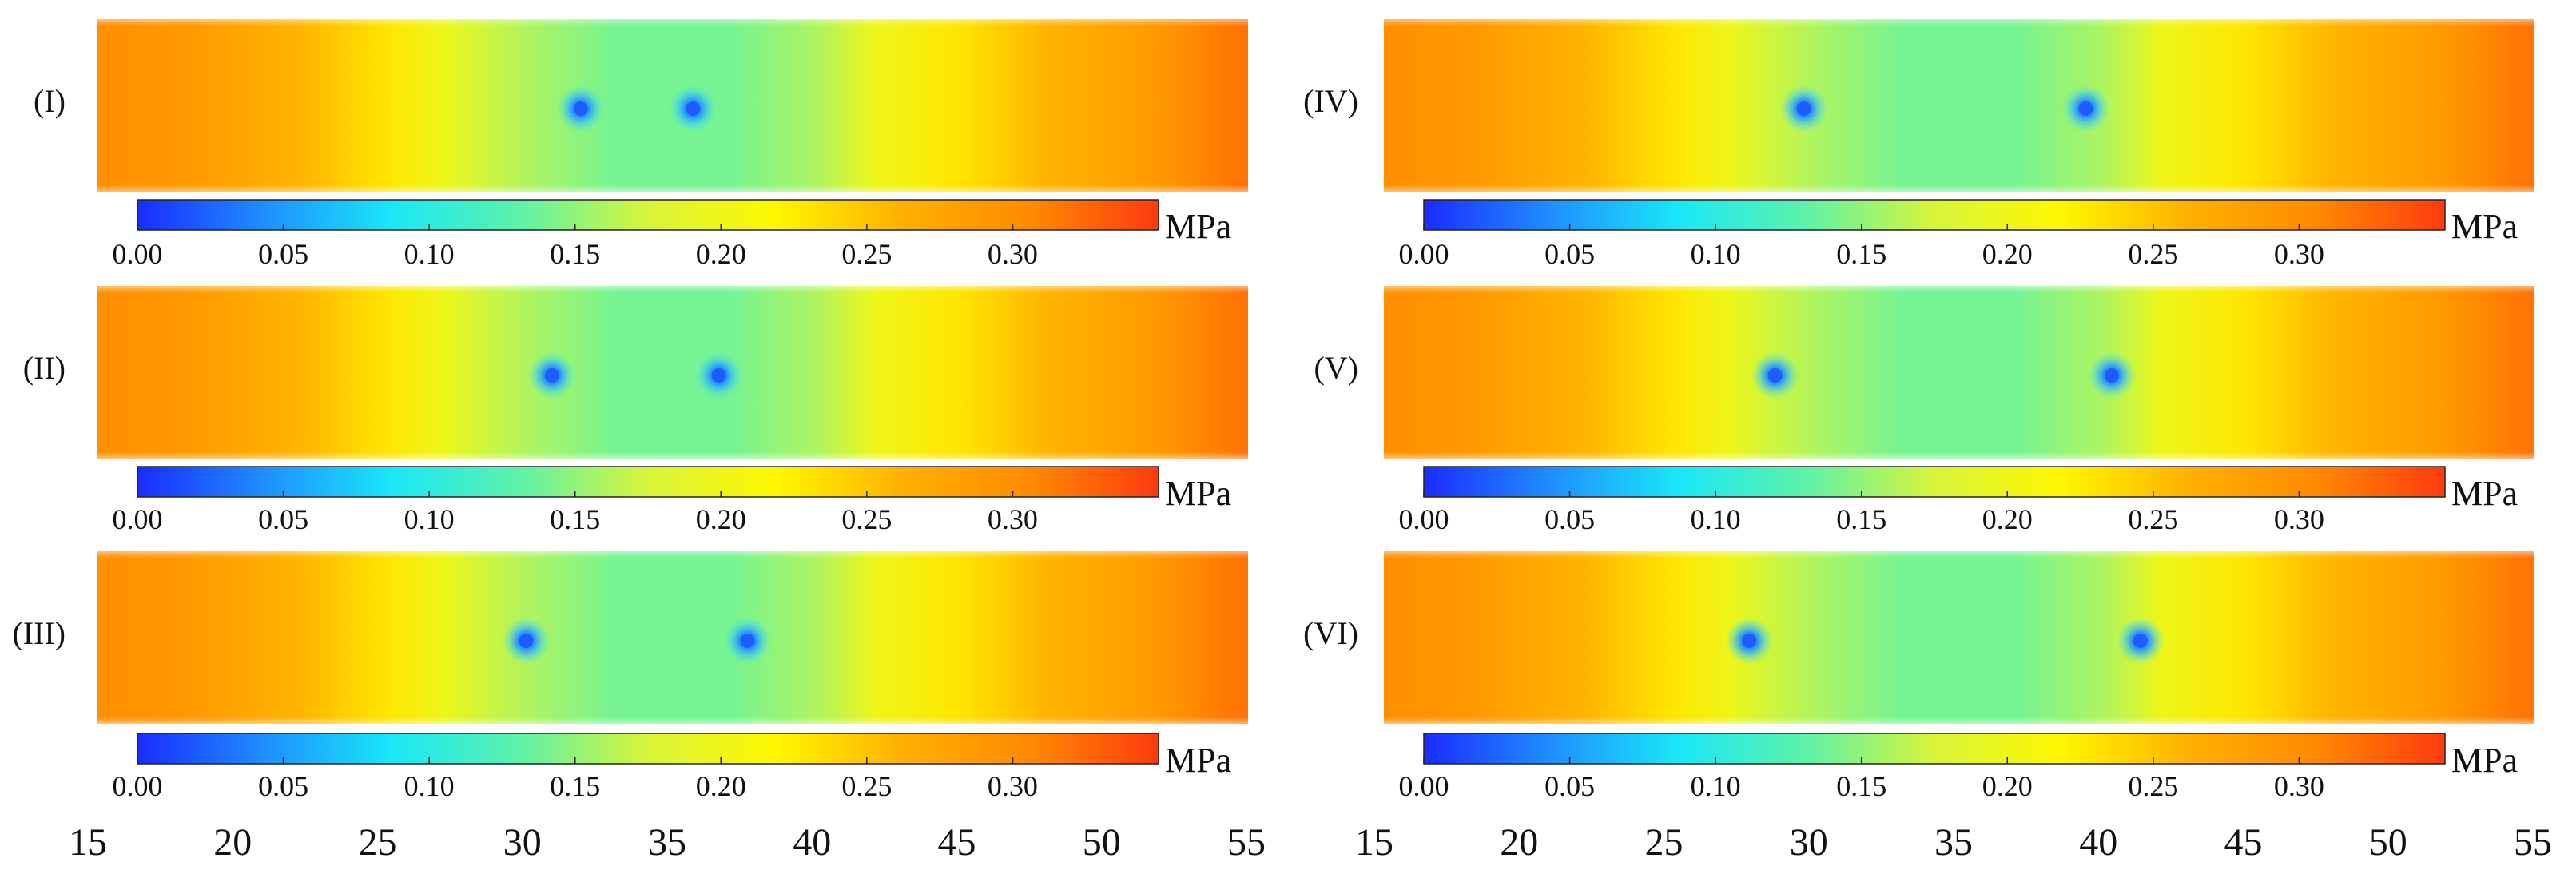 The width and height of the screenshot is (2576, 882). What do you see at coordinates (2098, 843) in the screenshot?
I see `x-tick-label: 40` at bounding box center [2098, 843].